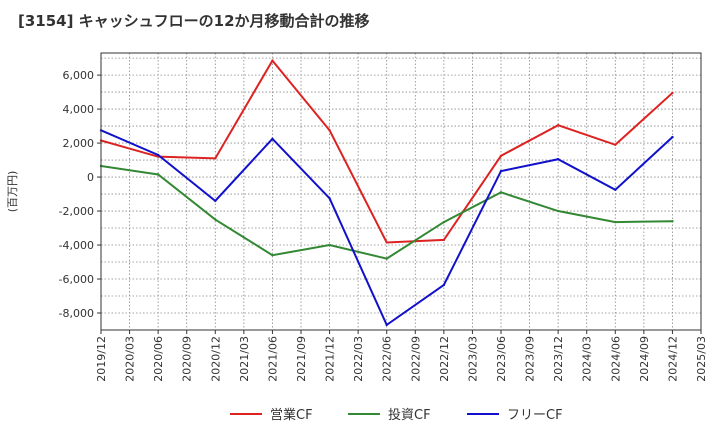 The height and width of the screenshot is (440, 720). Describe the element at coordinates (615, 359) in the screenshot. I see `x-tick-label: 2024/06` at that location.